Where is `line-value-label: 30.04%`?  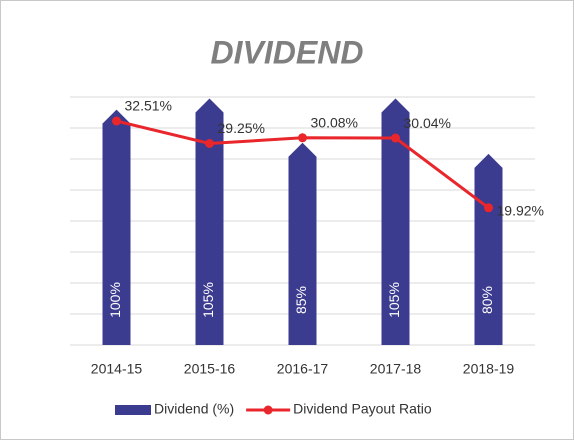 line-value-label: 30.04% is located at coordinates (427, 123).